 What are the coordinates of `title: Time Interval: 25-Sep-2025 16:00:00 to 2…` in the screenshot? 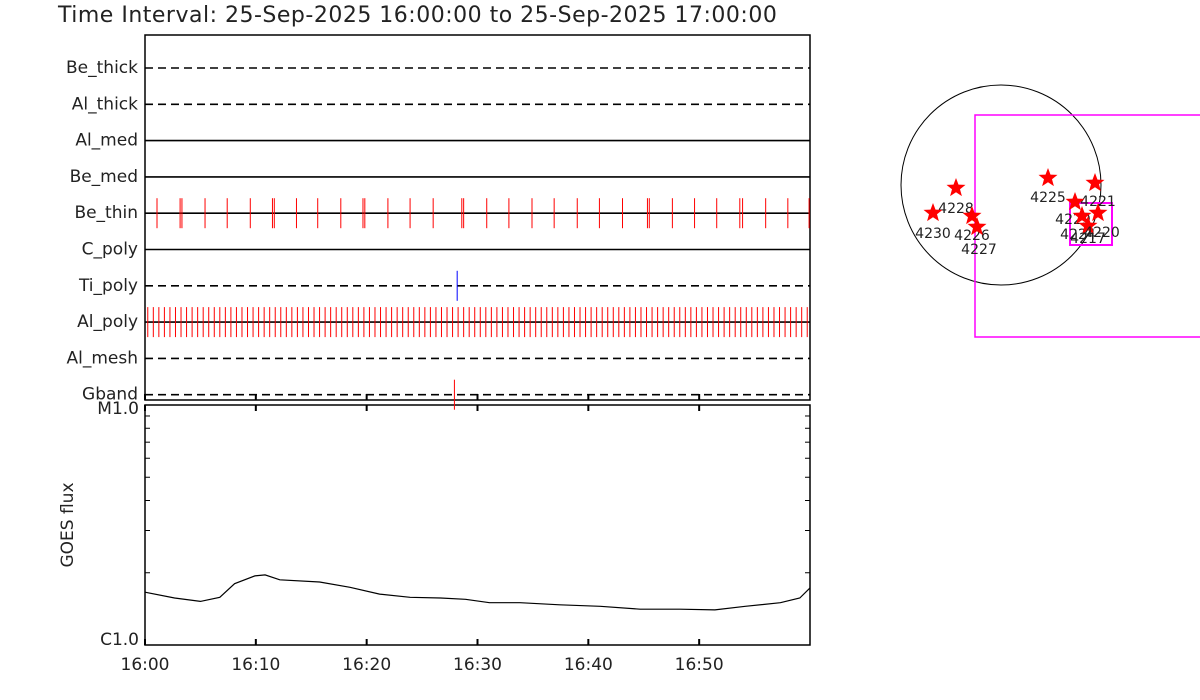 It's located at (417, 15).